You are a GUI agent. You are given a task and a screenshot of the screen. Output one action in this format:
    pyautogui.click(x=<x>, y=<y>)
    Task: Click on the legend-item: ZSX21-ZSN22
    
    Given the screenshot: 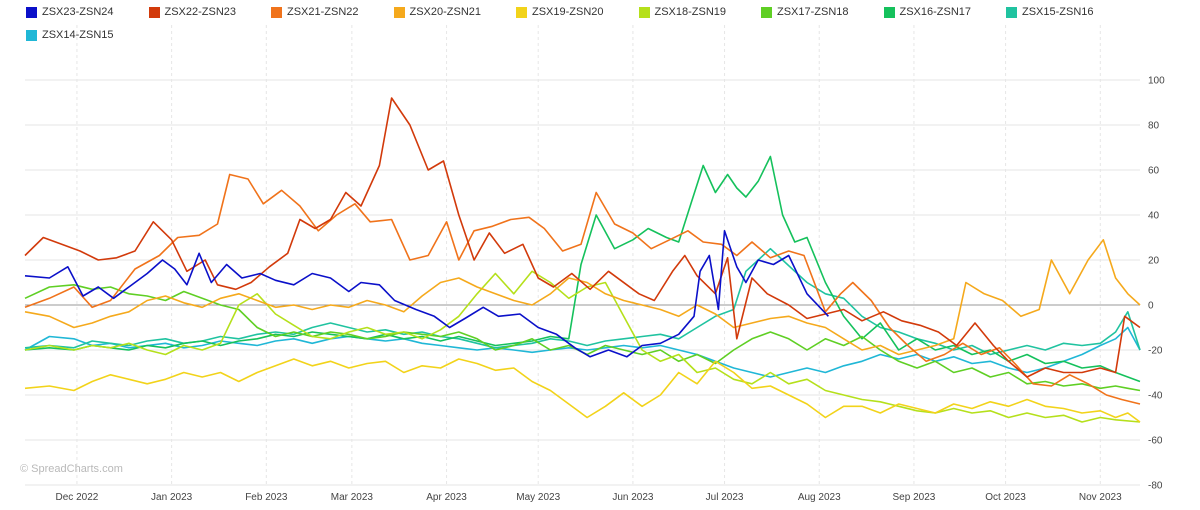 What is the action you would take?
    pyautogui.click(x=315, y=12)
    